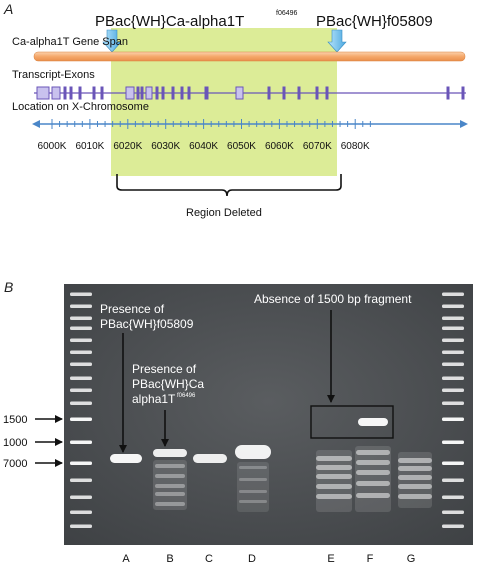 The width and height of the screenshot is (480, 563). Describe the element at coordinates (250, 93) in the screenshot. I see `transcript-track` at that location.